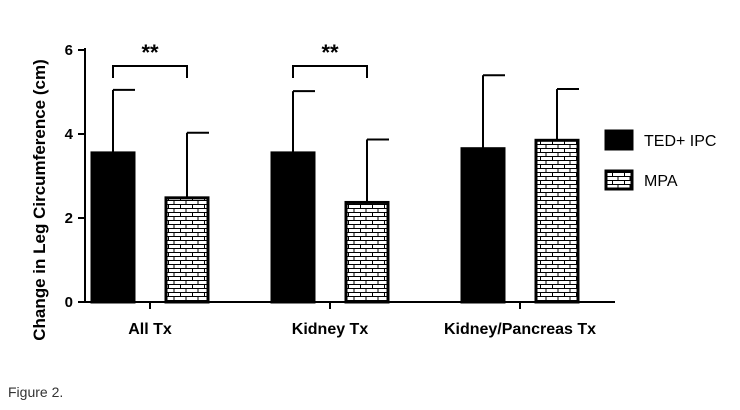 The image size is (740, 410). What do you see at coordinates (39, 200) in the screenshot?
I see `y-axis-label: Change in Leg Circumference (cm)` at bounding box center [39, 200].